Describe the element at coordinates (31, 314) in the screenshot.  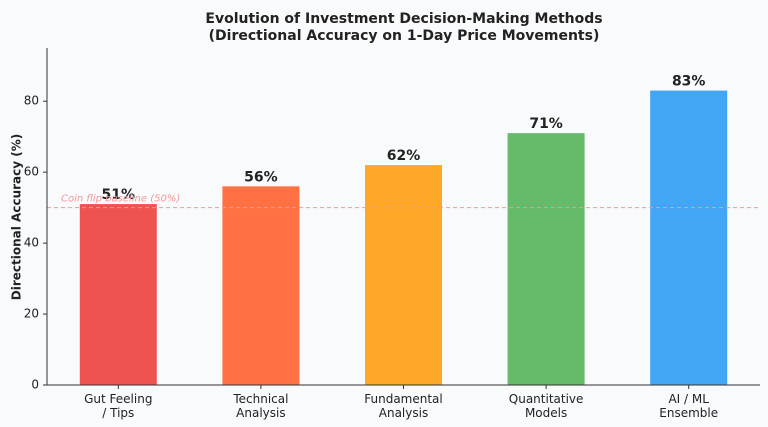
I see `y-tick-label: 20` at that location.